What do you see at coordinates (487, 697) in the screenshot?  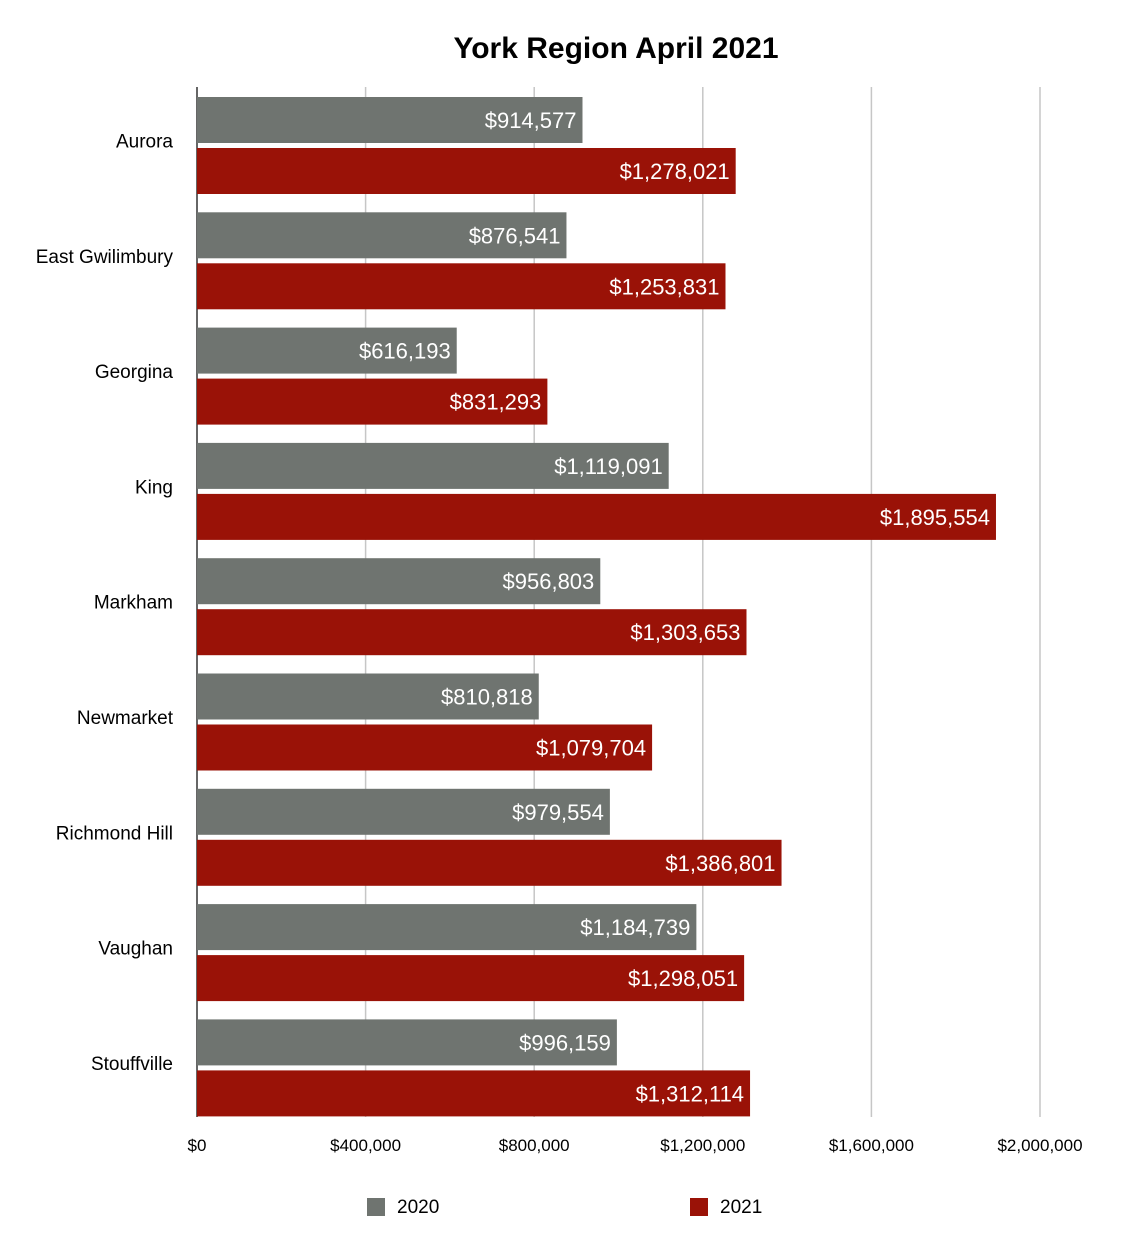 I see `data-label-2020-5: $810,818` at bounding box center [487, 697].